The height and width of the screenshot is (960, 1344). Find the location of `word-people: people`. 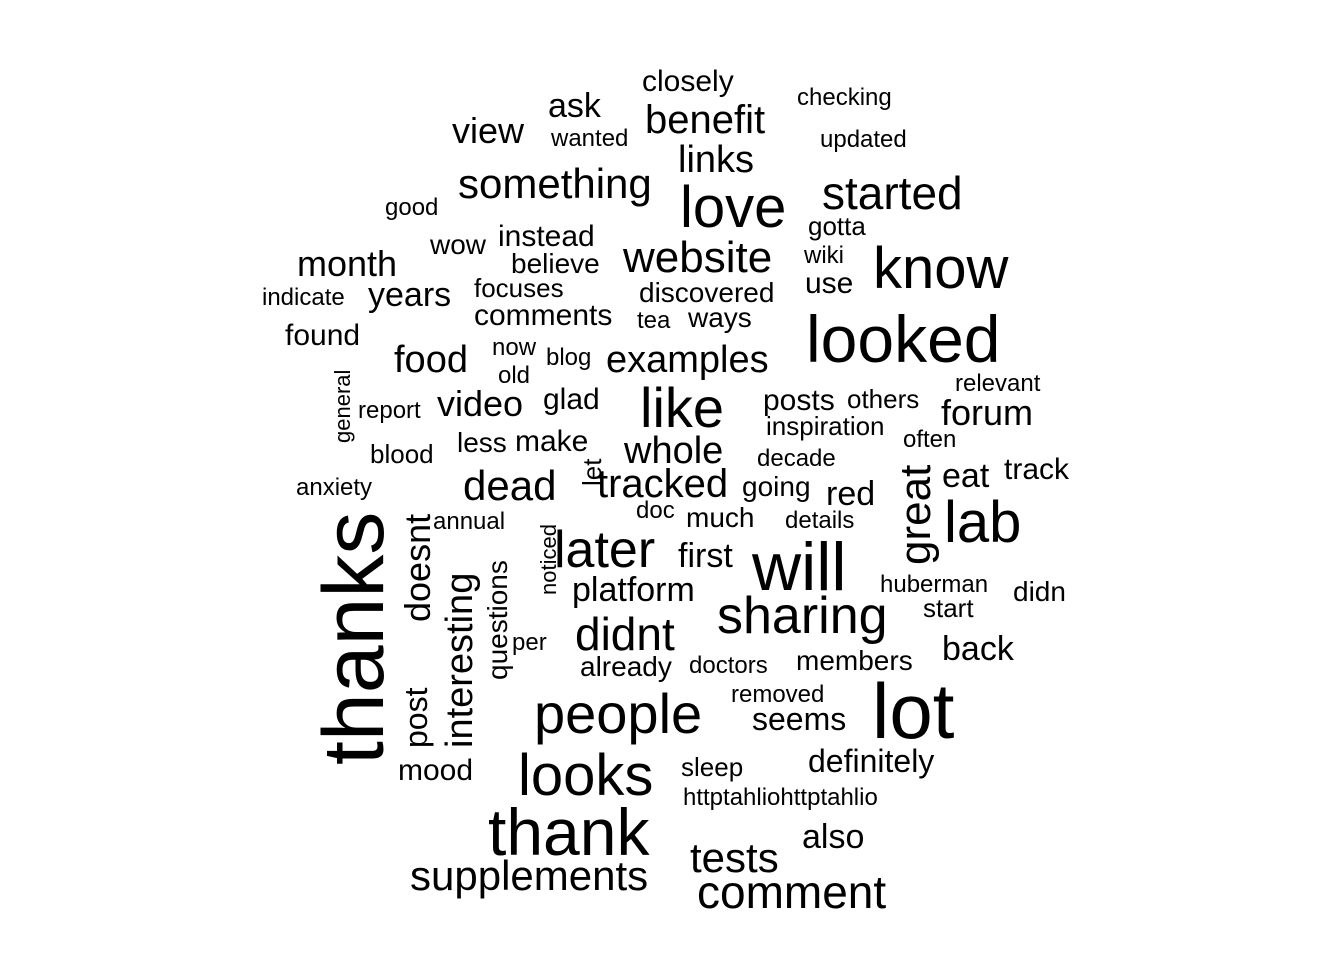

word-people: people is located at coordinates (618, 713).